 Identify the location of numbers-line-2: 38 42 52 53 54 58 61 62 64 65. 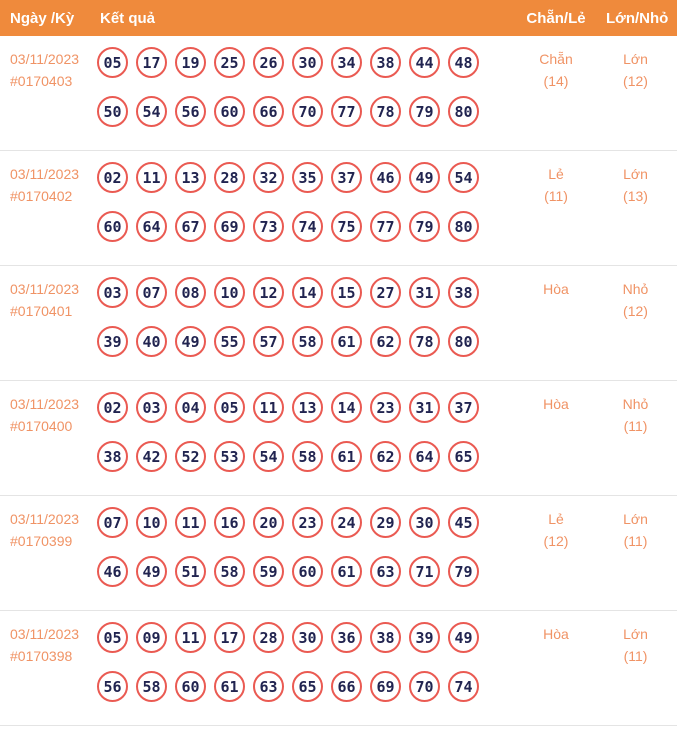
(301, 456).